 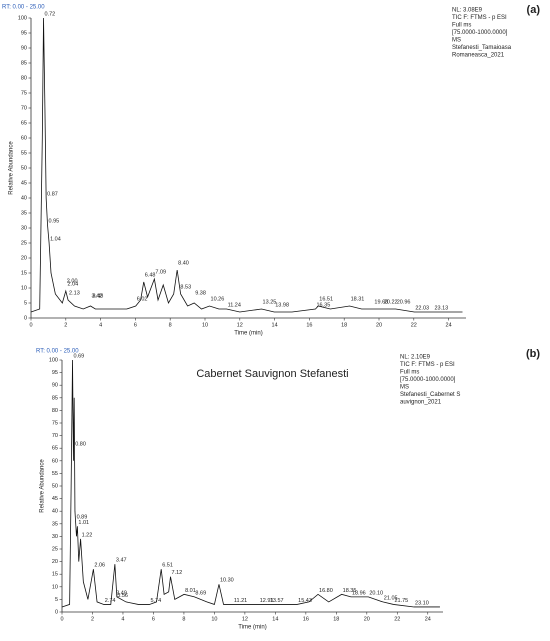 I want to click on y-tick-label: 55, so click(x=55, y=474).